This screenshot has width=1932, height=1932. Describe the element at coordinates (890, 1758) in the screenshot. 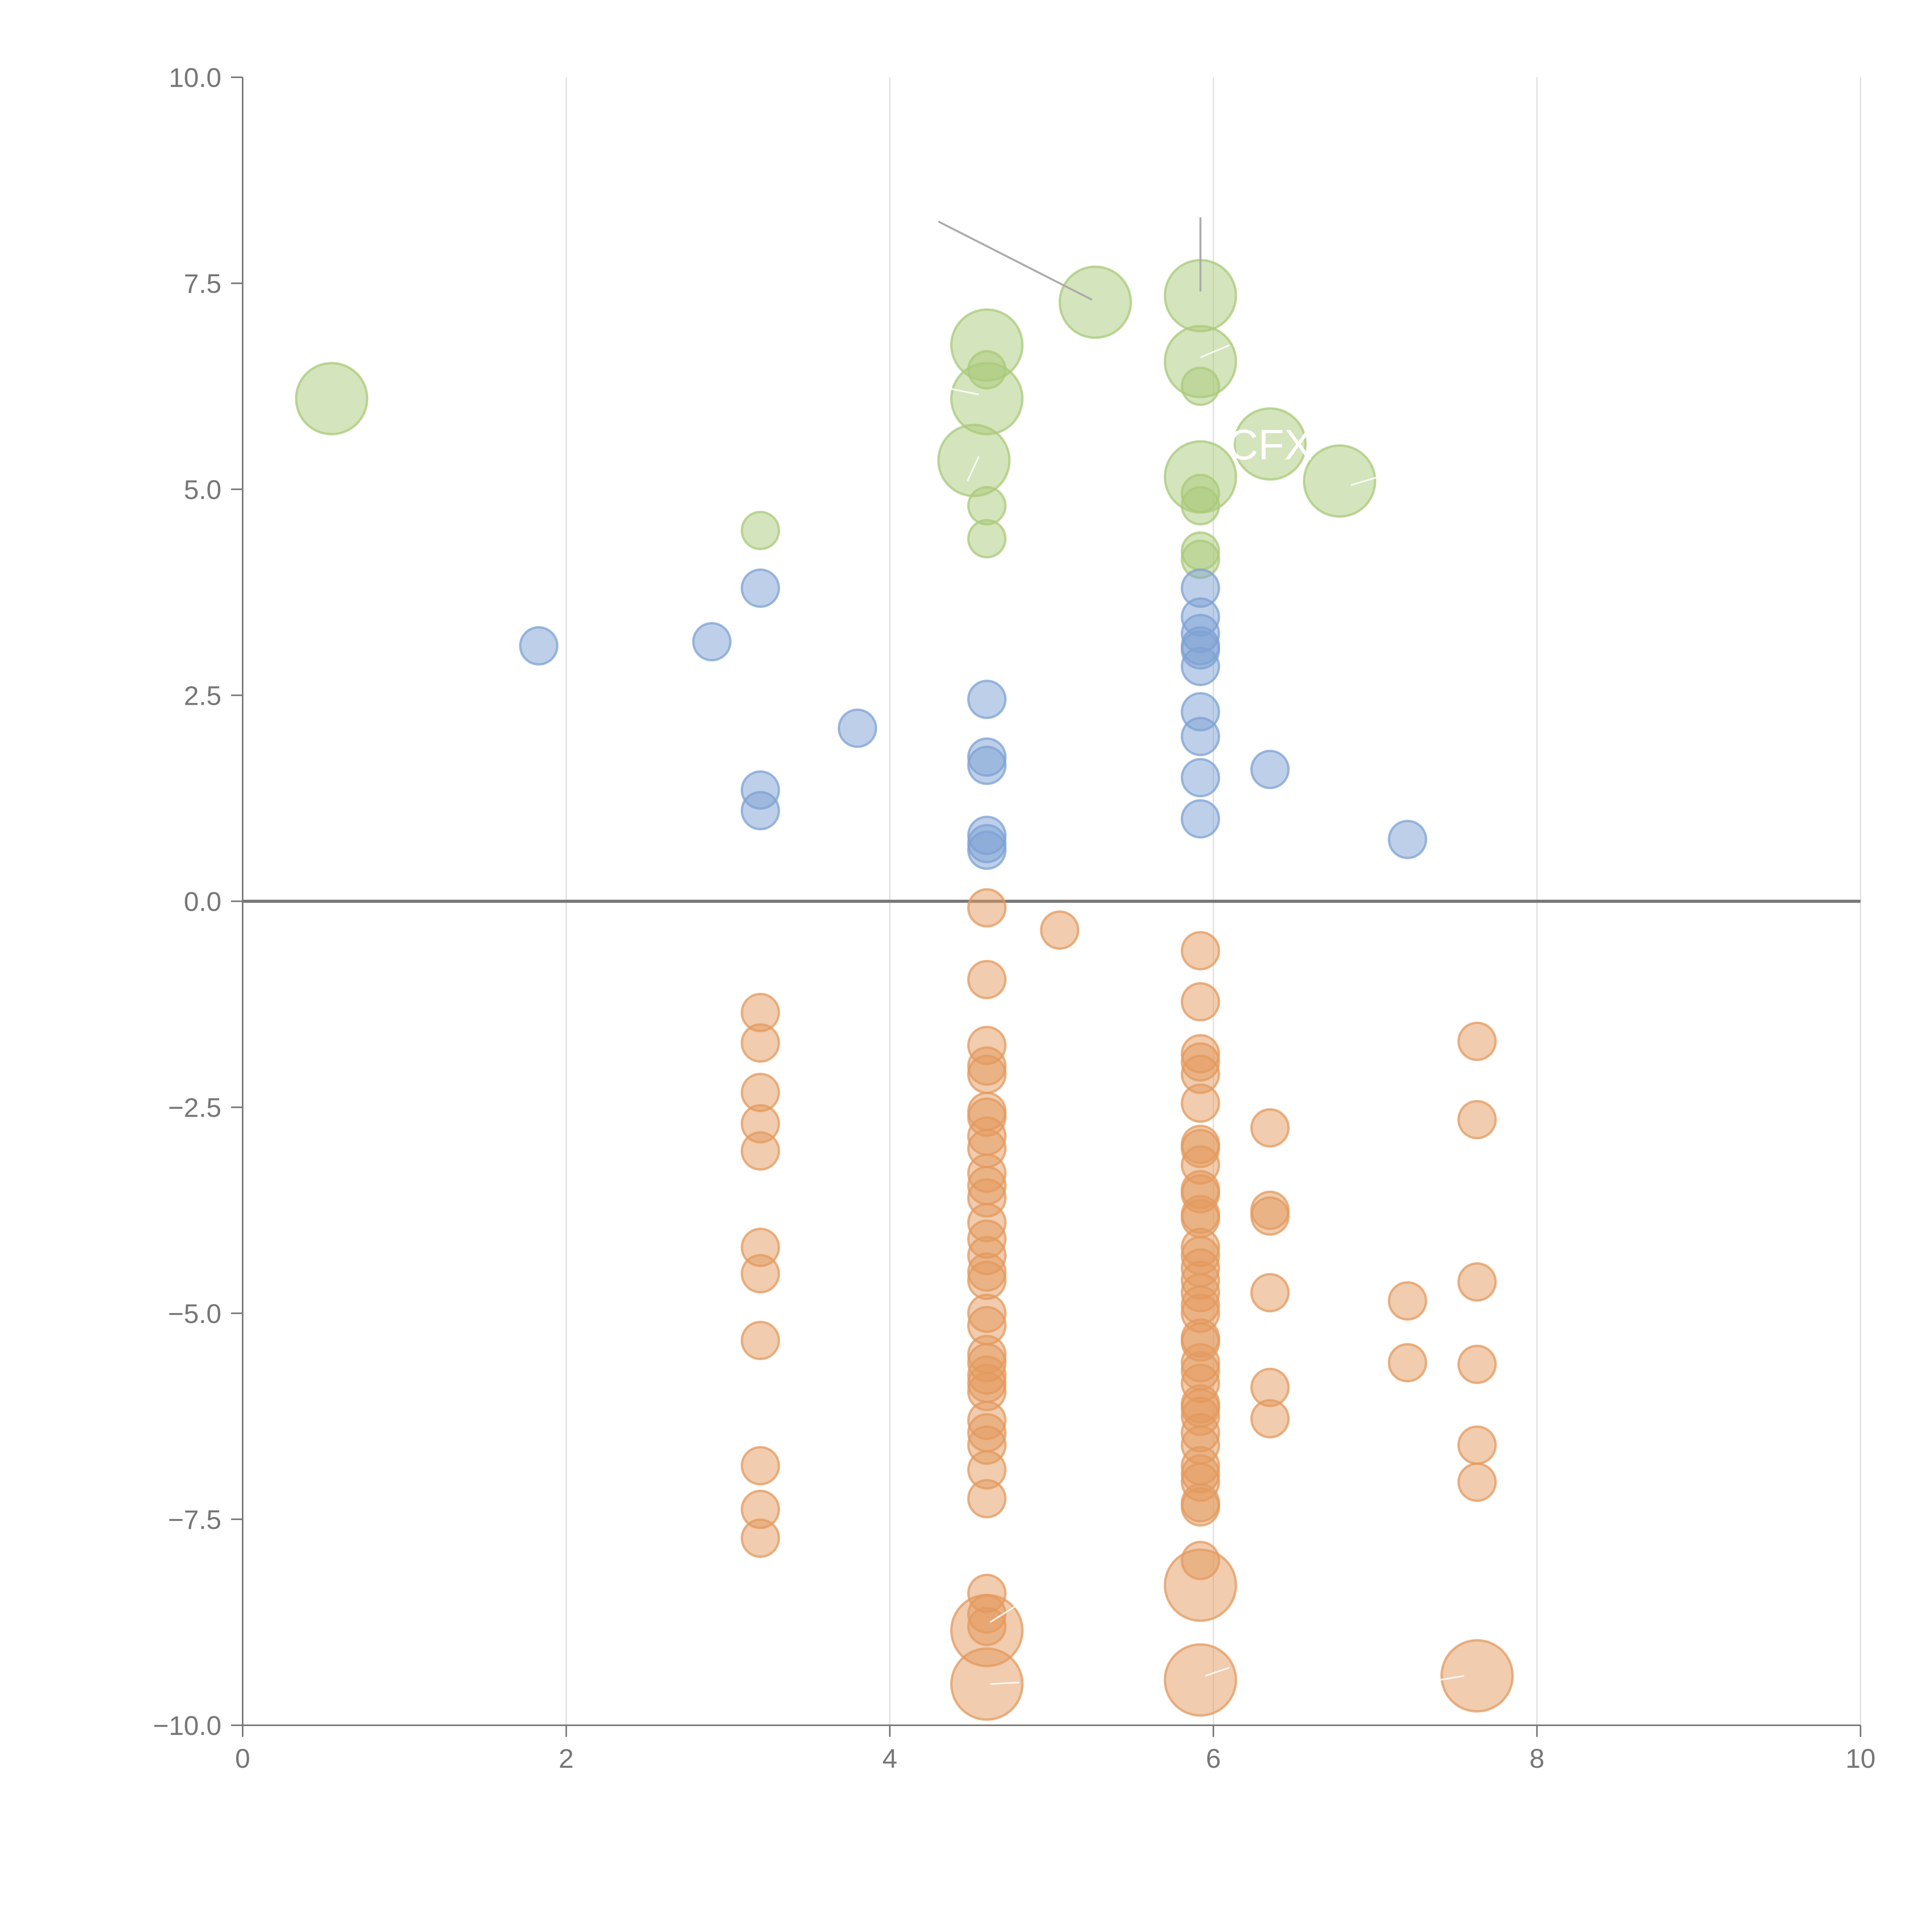

I see `x-tick-label: 4` at that location.